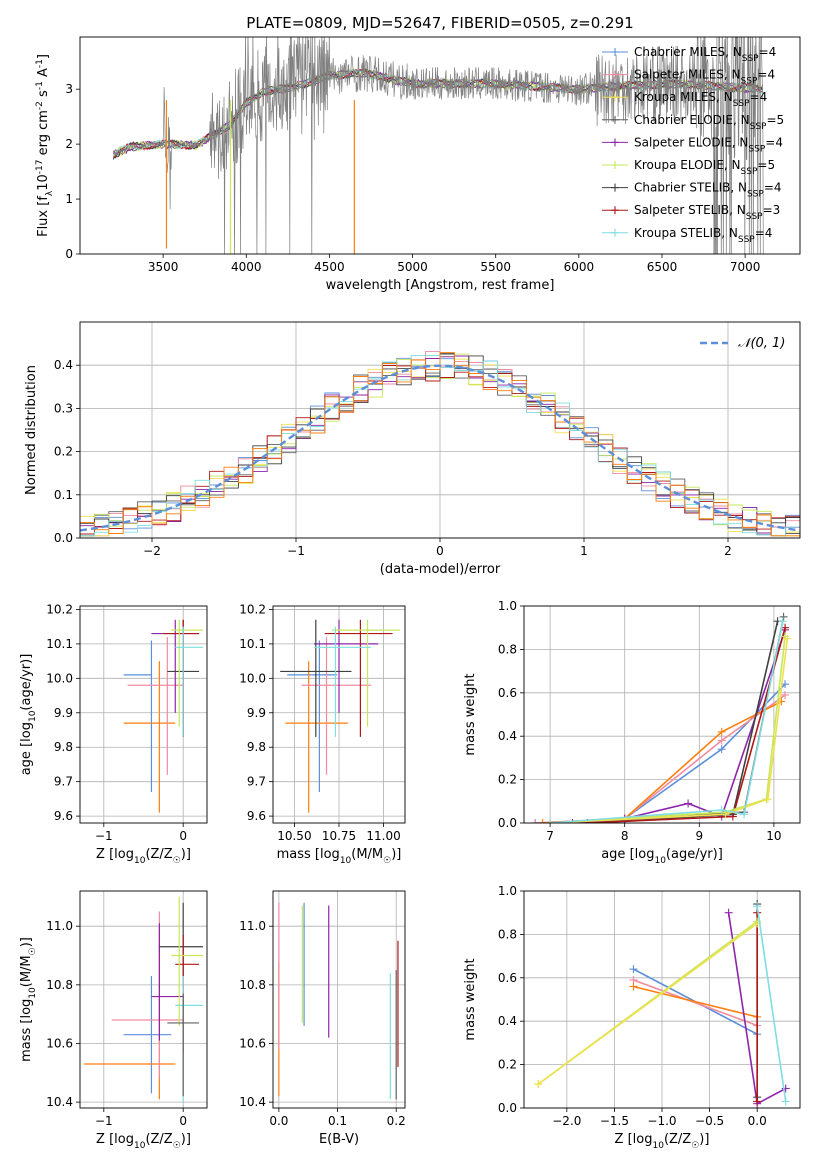  Describe the element at coordinates (773, 836) in the screenshot. I see `x-tick-label: 10` at that location.